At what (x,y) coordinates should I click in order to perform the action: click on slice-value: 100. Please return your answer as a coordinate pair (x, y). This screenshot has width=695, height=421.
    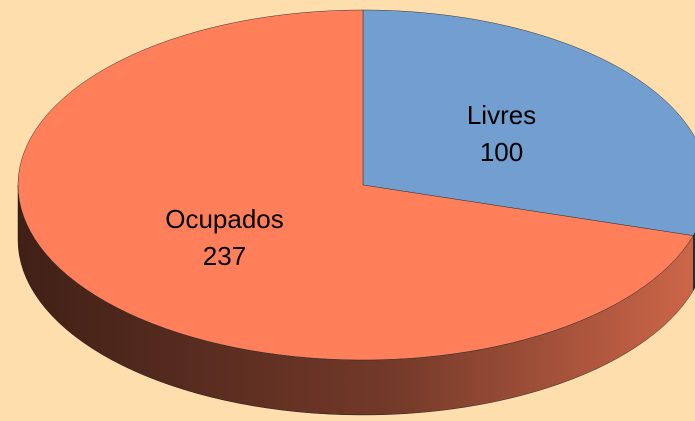
    Looking at the image, I should click on (501, 152).